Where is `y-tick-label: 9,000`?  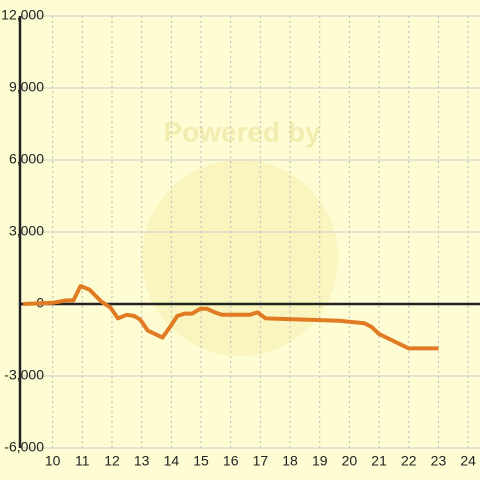 y-tick-label: 9,000 is located at coordinates (26, 87).